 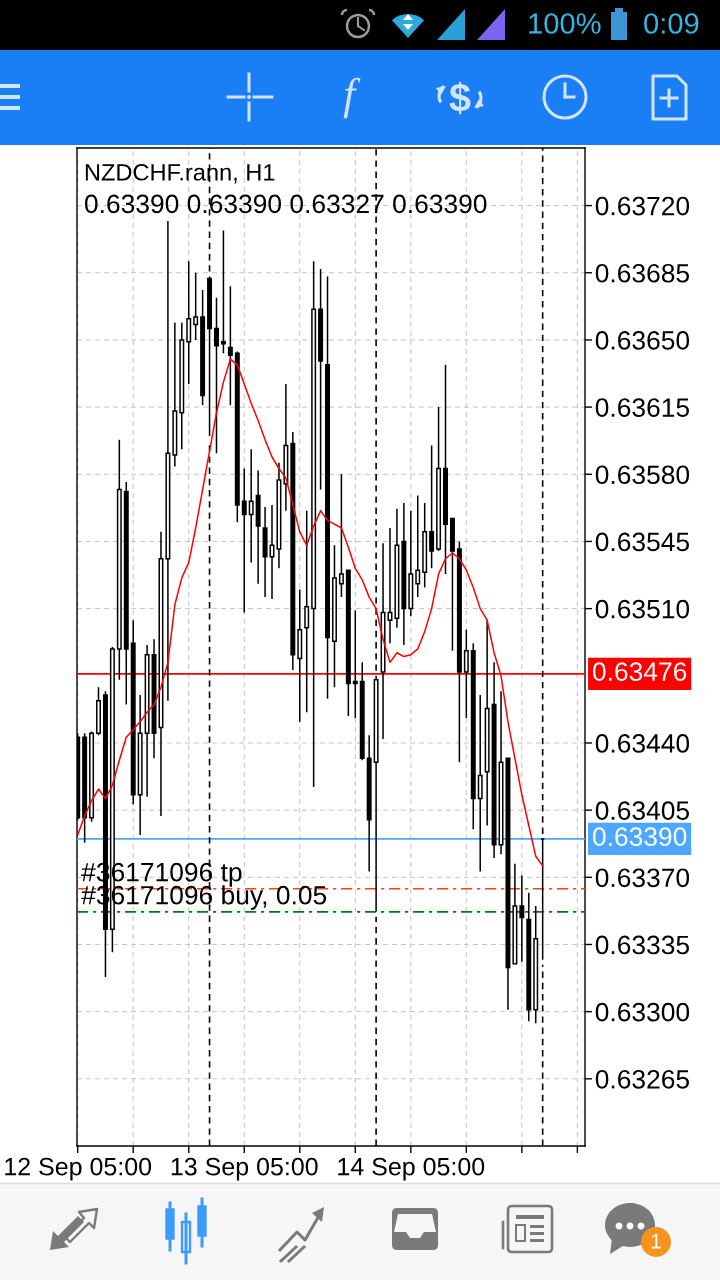 I want to click on y-tick-label: 0.63370, so click(x=642, y=878).